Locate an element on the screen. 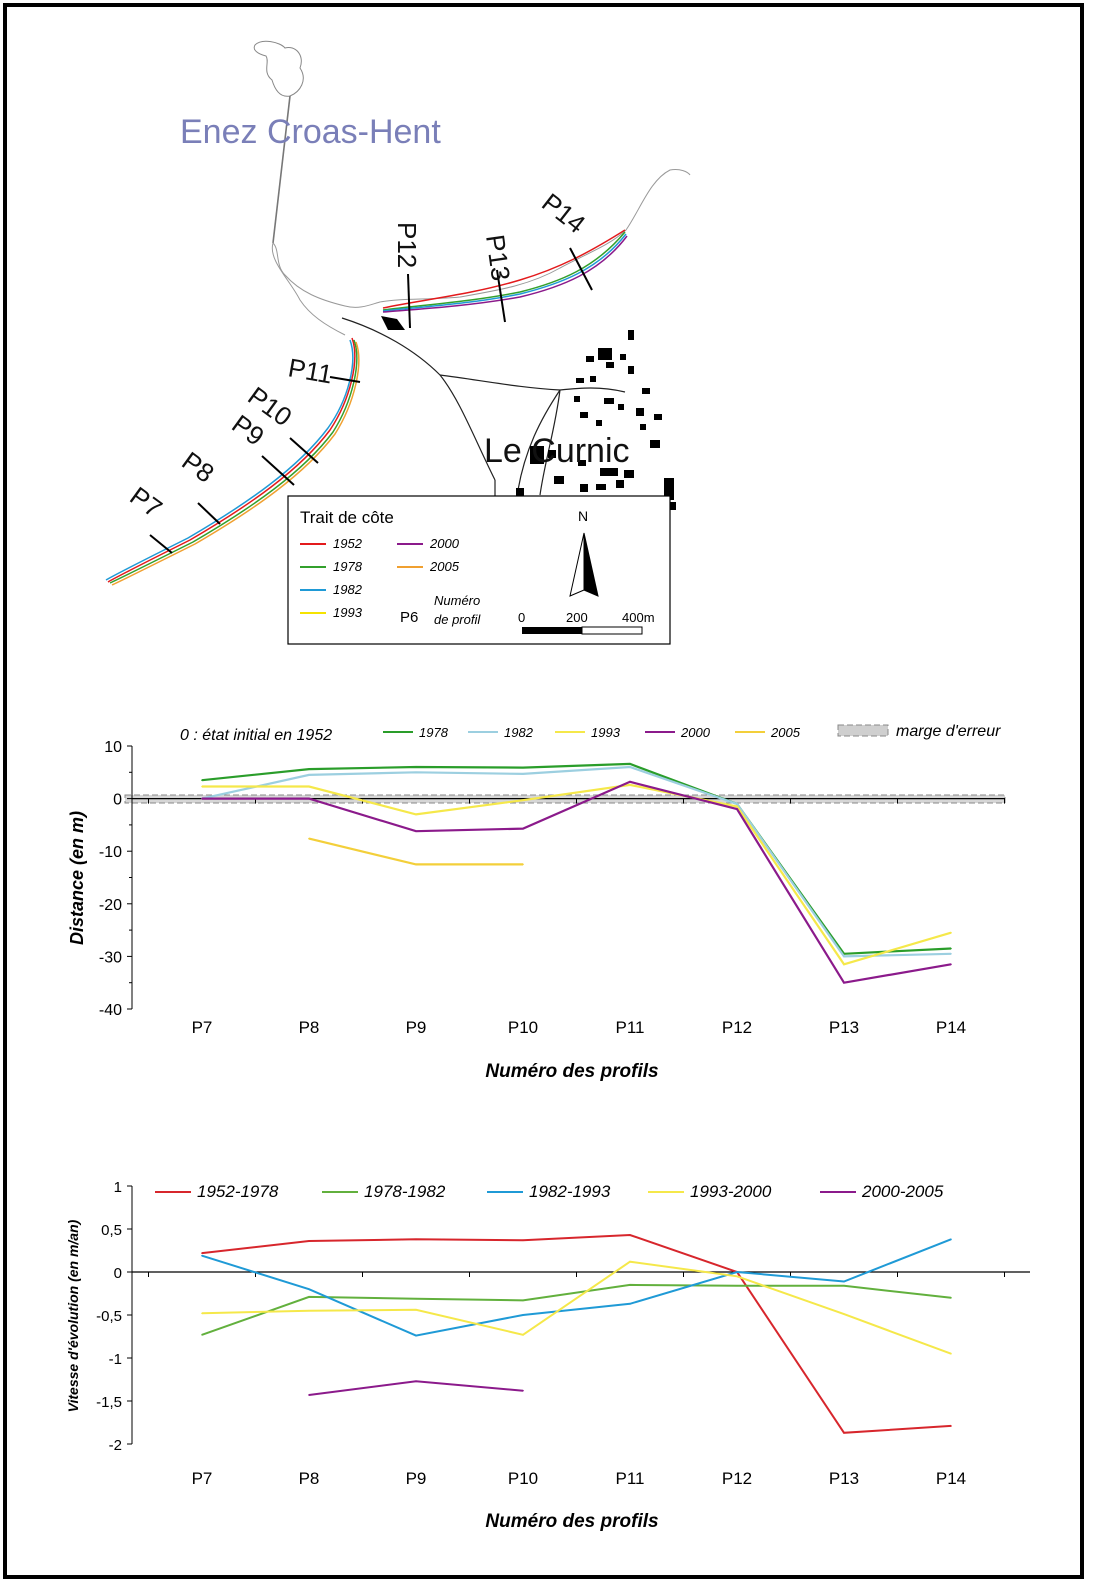 The image size is (1093, 1587). north-label: N is located at coordinates (583, 516).